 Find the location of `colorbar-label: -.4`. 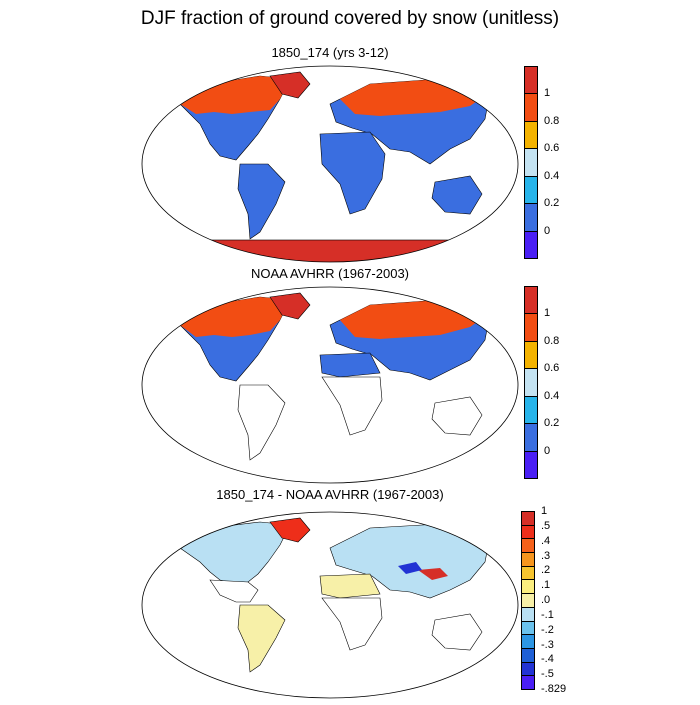

colorbar-label: -.4 is located at coordinates (547, 659).